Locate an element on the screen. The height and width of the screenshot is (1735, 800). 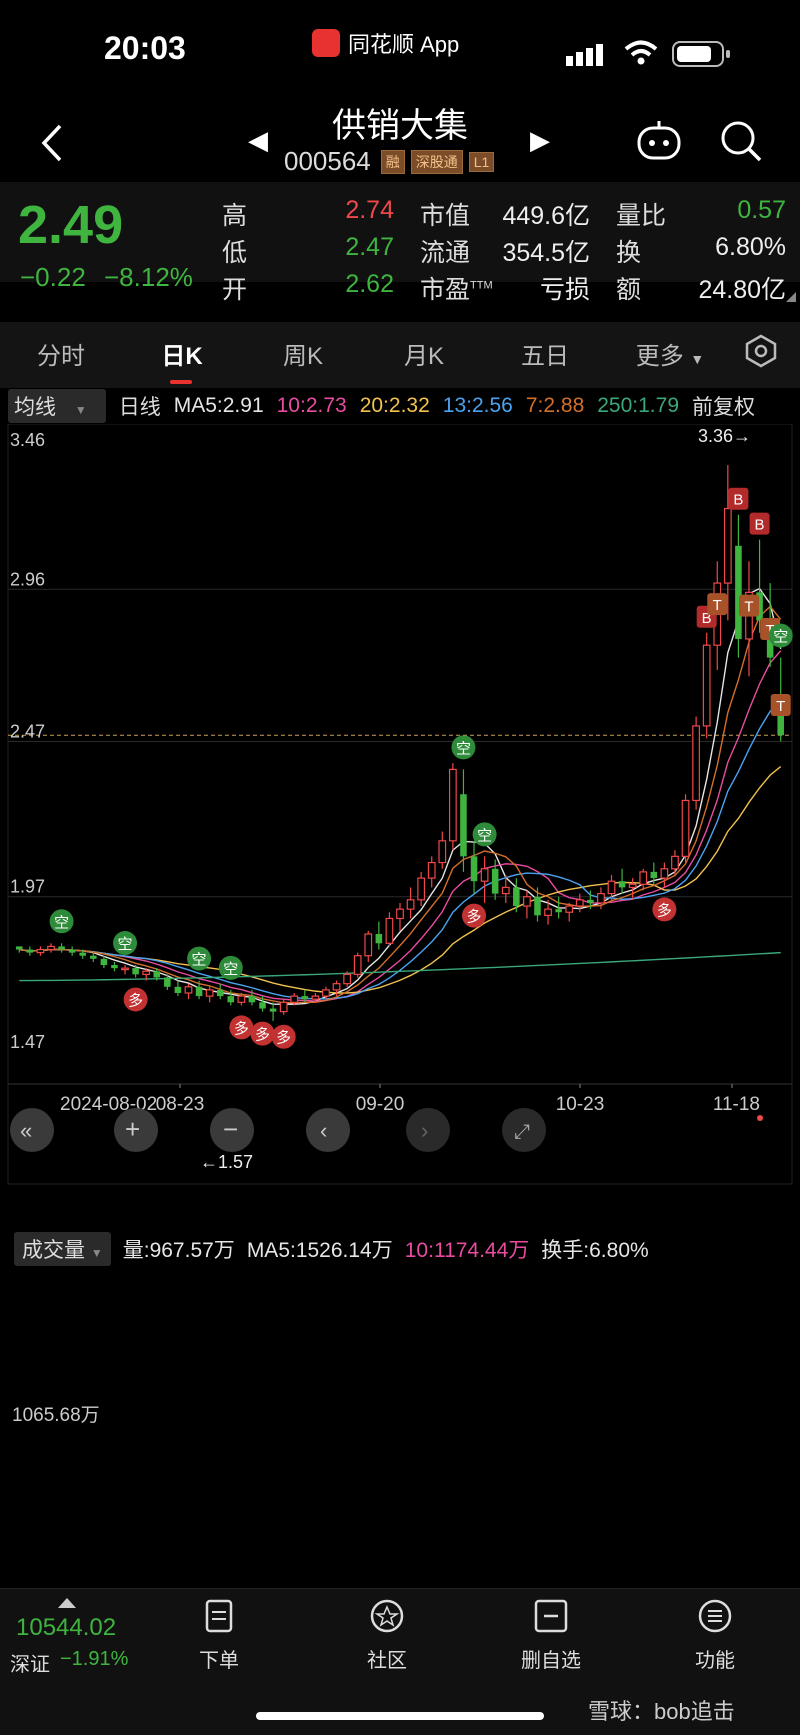
turnover-label: 换 is located at coordinates (629, 253).